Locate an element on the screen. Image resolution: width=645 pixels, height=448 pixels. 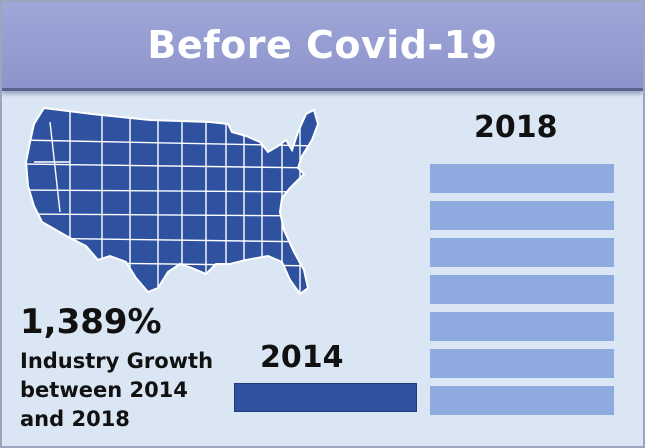
page-title: Before Covid-19 is located at coordinates (322, 45).